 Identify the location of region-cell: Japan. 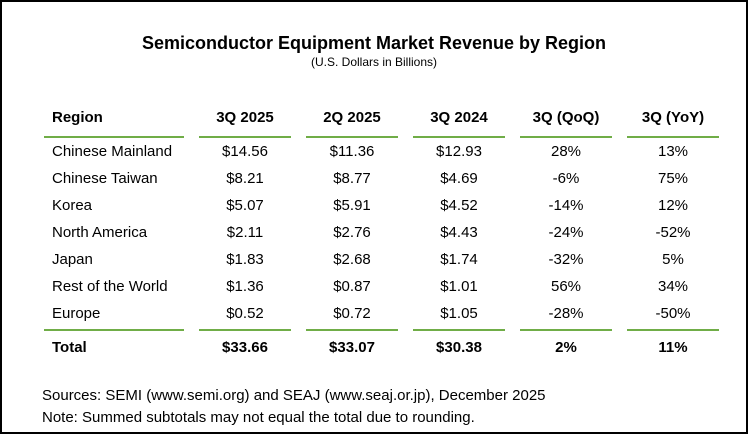
(72, 259).